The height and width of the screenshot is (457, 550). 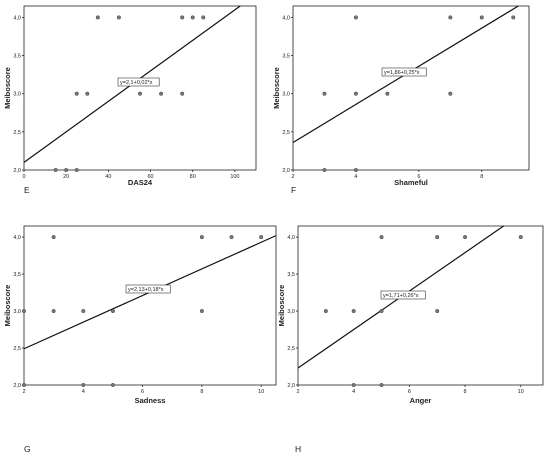 I want to click on equation-label: y=1,71+0,26*x, so click(x=403, y=295).